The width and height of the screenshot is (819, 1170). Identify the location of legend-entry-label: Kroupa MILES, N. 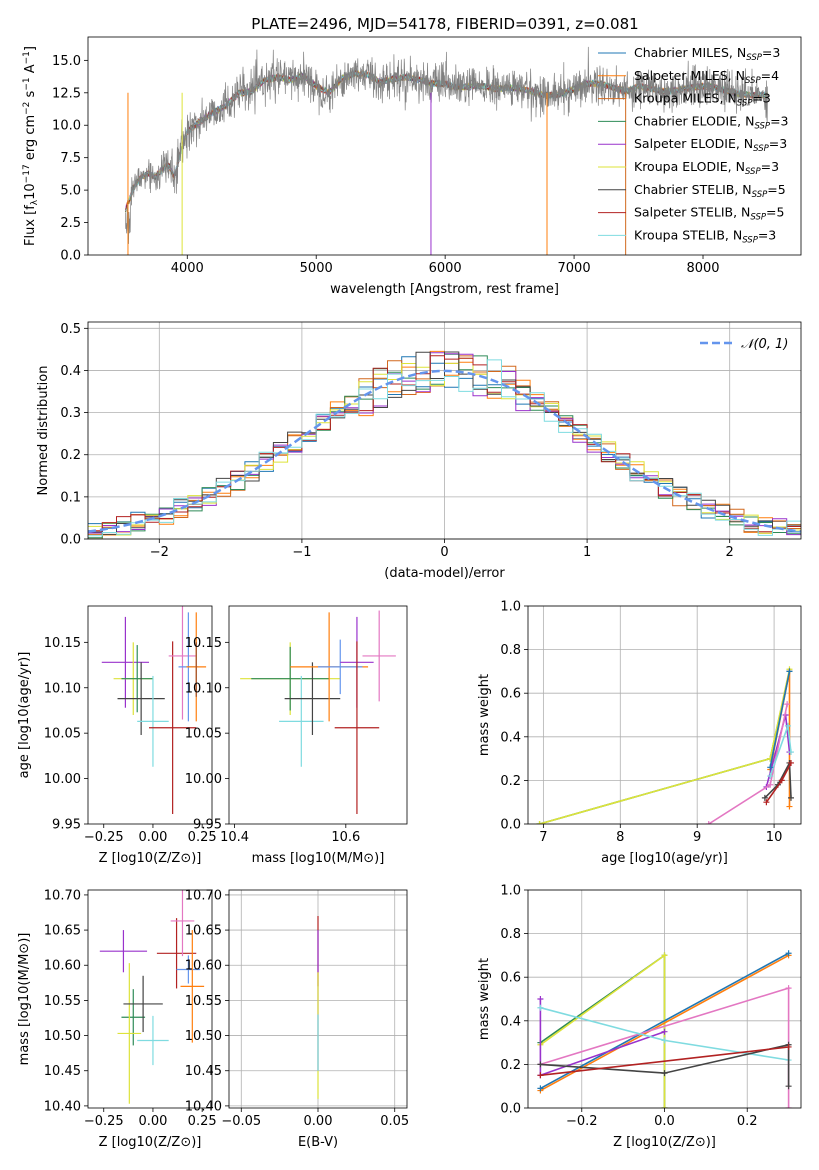
(685, 98).